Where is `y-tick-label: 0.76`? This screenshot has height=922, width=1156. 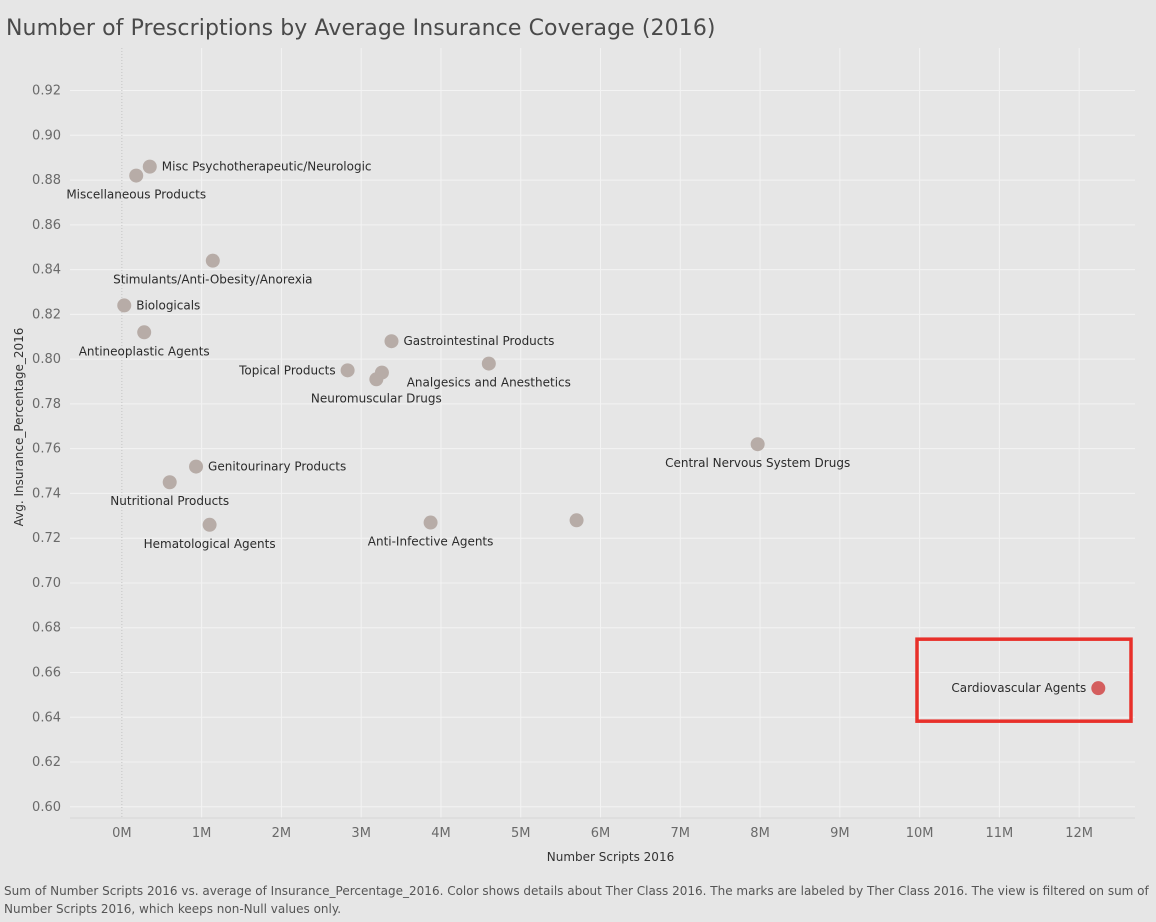
y-tick-label: 0.76 is located at coordinates (46, 449).